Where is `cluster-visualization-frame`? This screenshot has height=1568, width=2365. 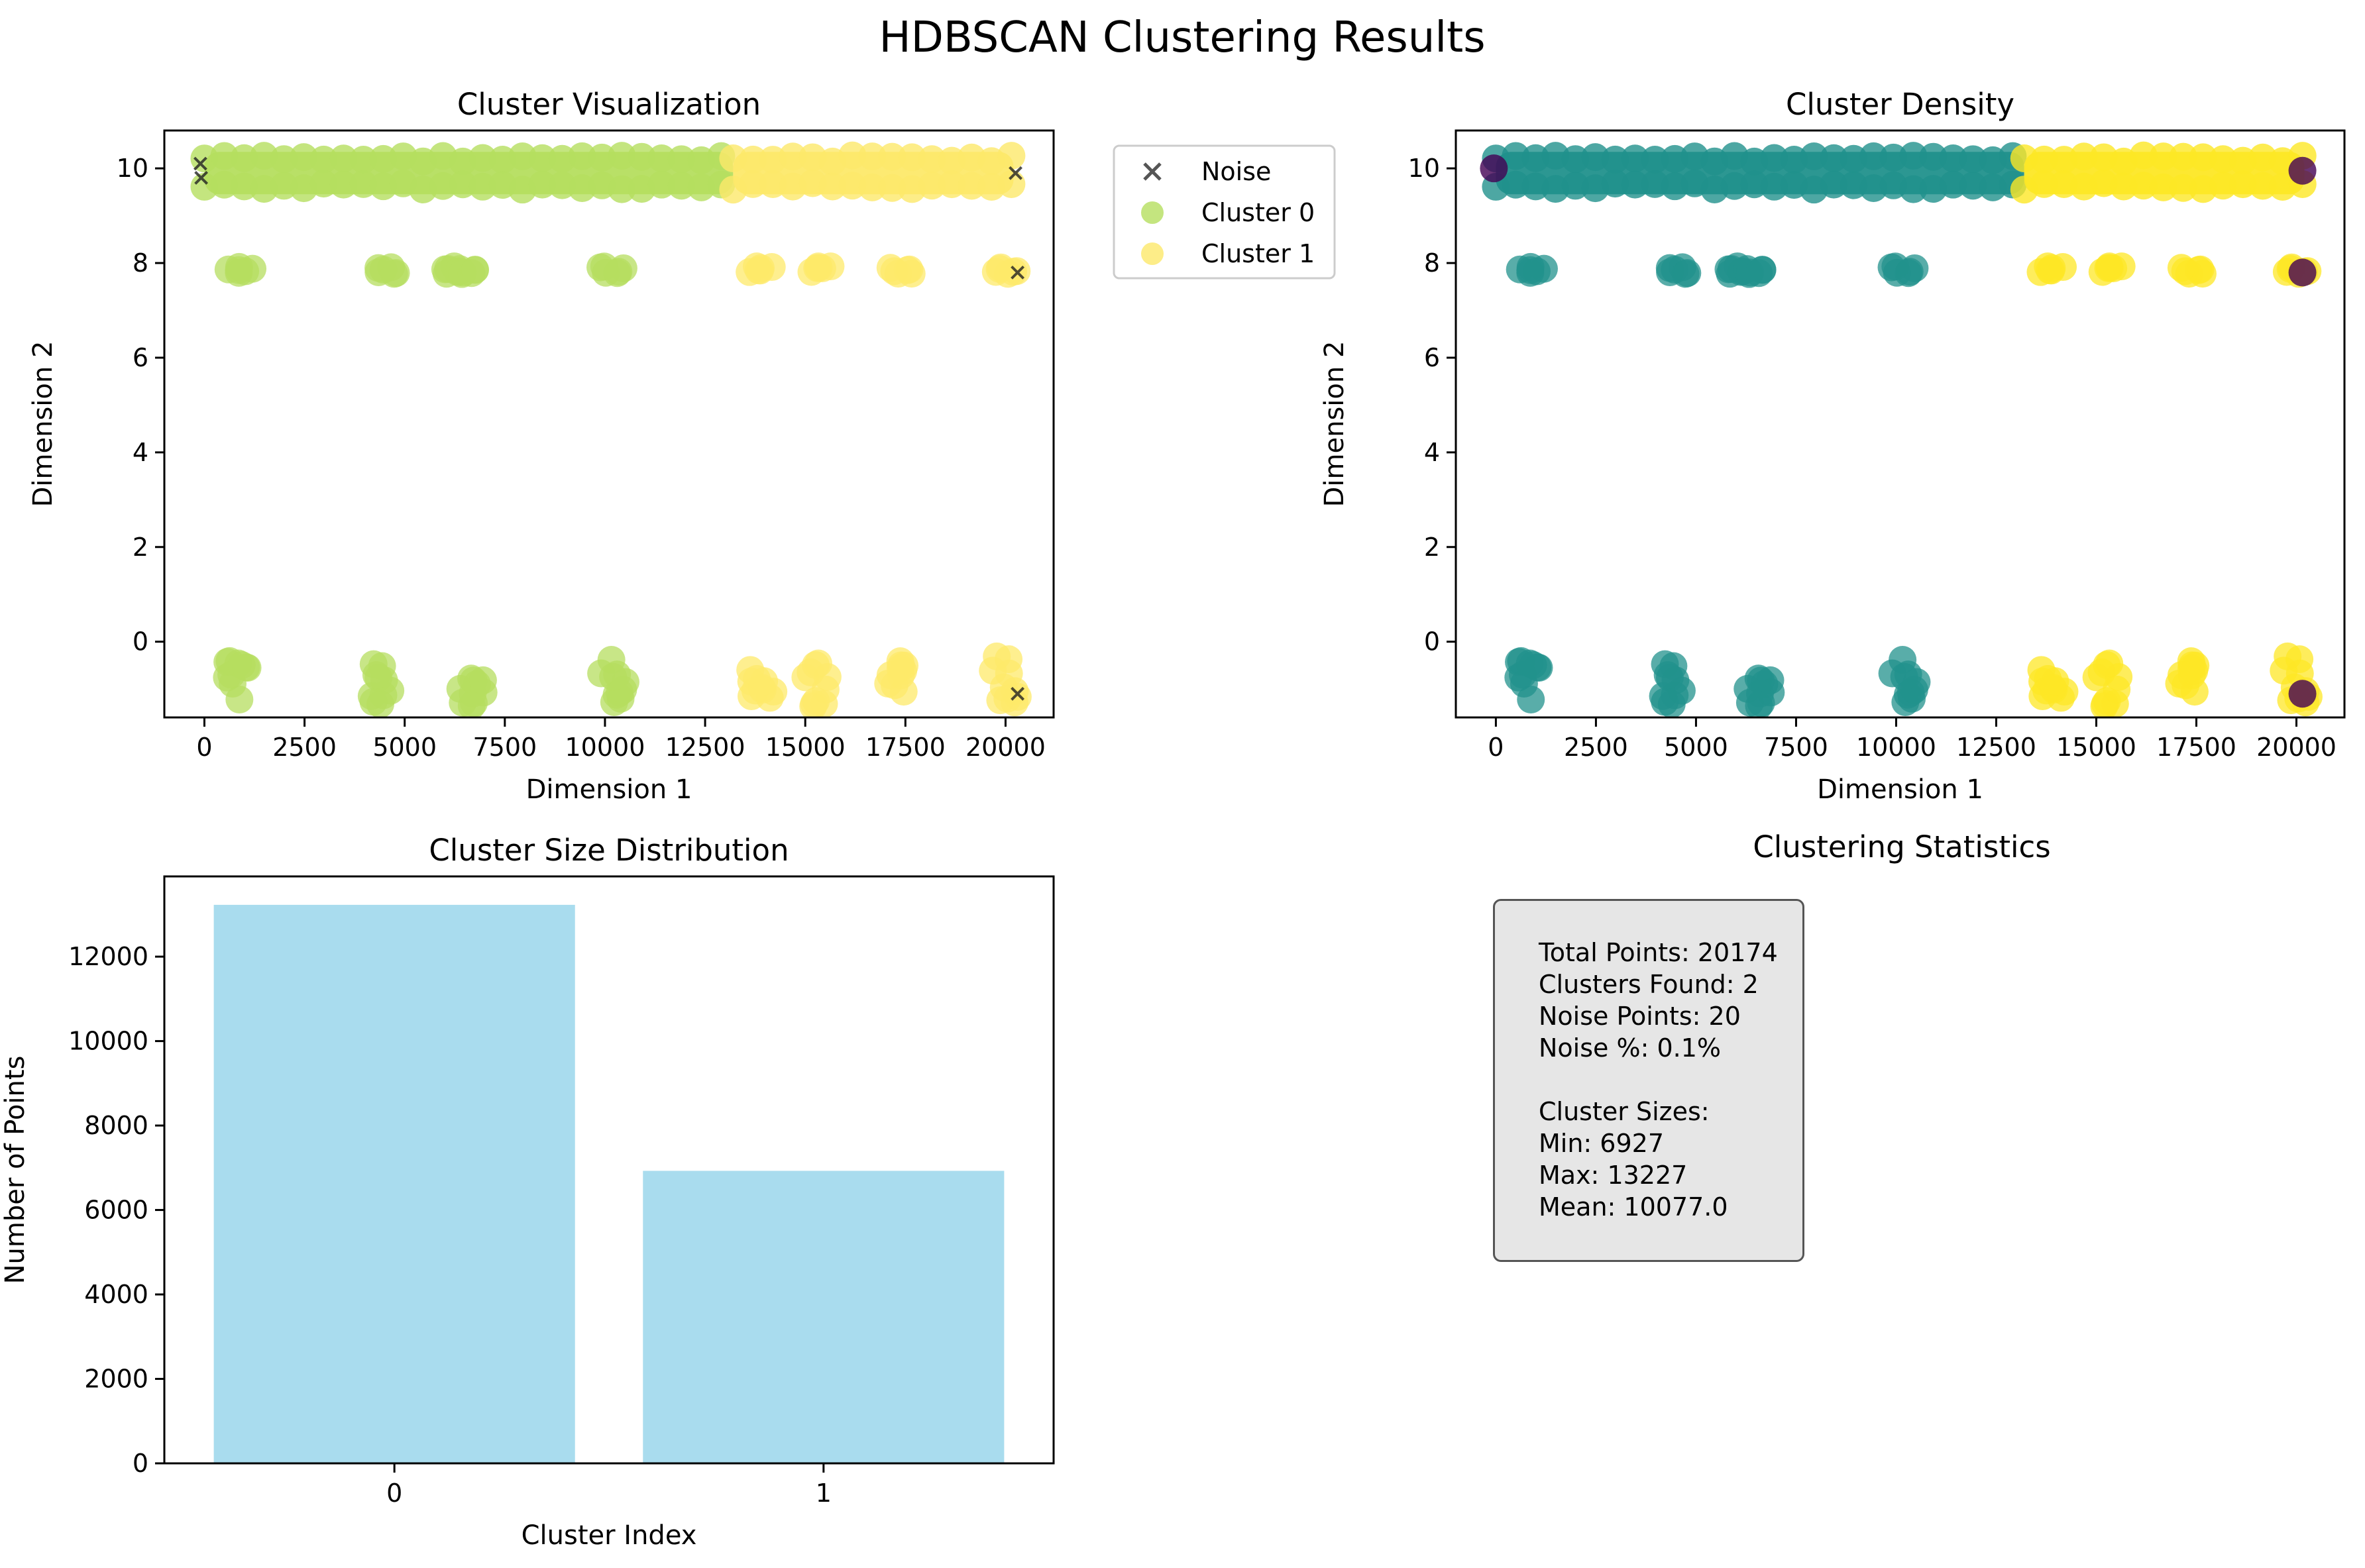 cluster-visualization-frame is located at coordinates (609, 424).